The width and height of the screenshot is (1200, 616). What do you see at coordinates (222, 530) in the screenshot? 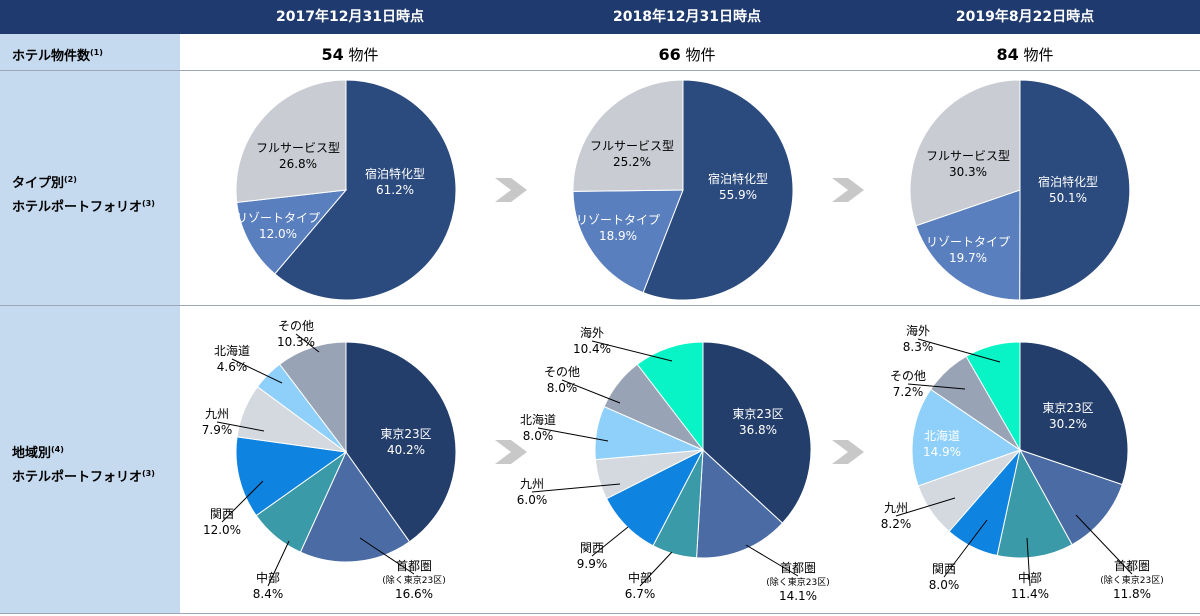
I see `slice-value-kansai: 12.0%` at bounding box center [222, 530].